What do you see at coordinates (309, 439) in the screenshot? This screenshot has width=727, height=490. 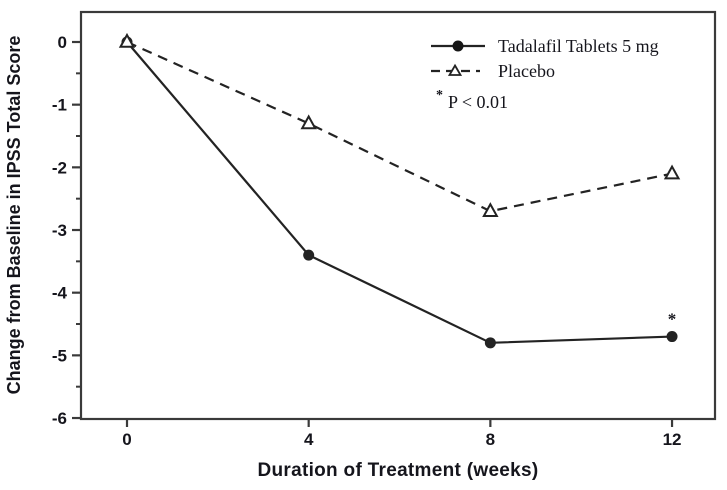 I see `svg-text: 4` at bounding box center [309, 439].